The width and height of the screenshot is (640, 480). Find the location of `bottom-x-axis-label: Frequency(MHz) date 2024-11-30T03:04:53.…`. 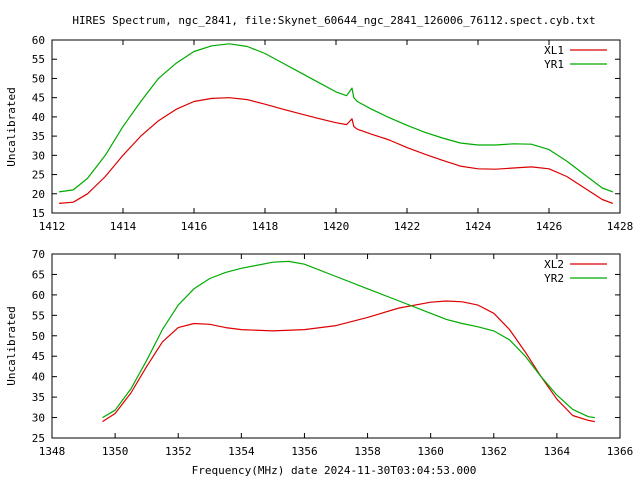

bottom-x-axis-label: Frequency(MHz) date 2024-11-30T03:04:53.… is located at coordinates (334, 470).